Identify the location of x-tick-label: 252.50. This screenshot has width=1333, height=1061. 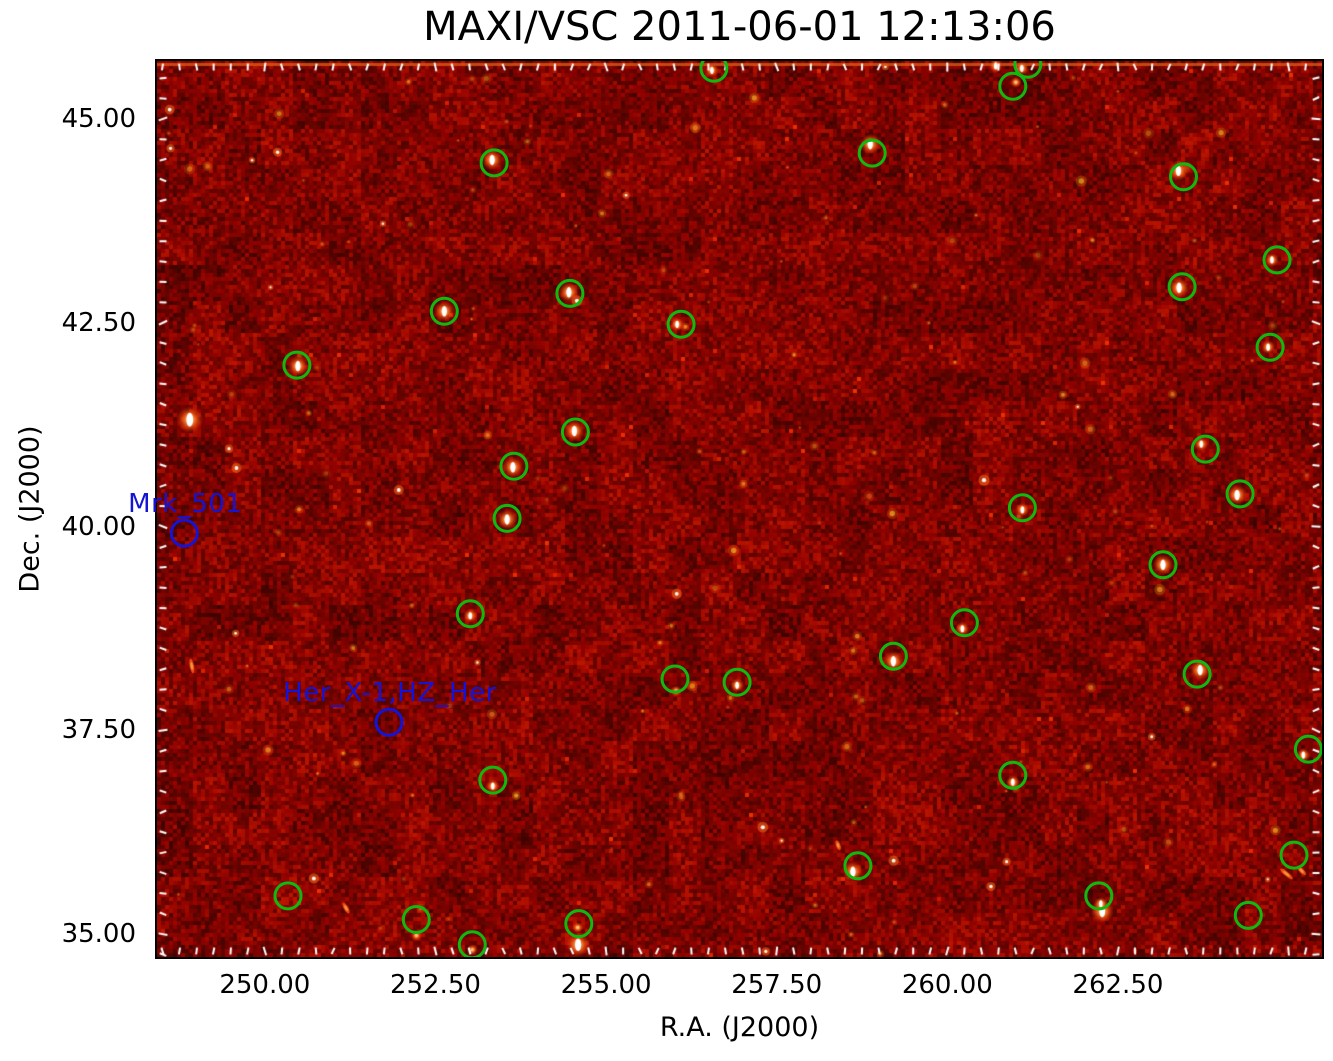
(435, 985).